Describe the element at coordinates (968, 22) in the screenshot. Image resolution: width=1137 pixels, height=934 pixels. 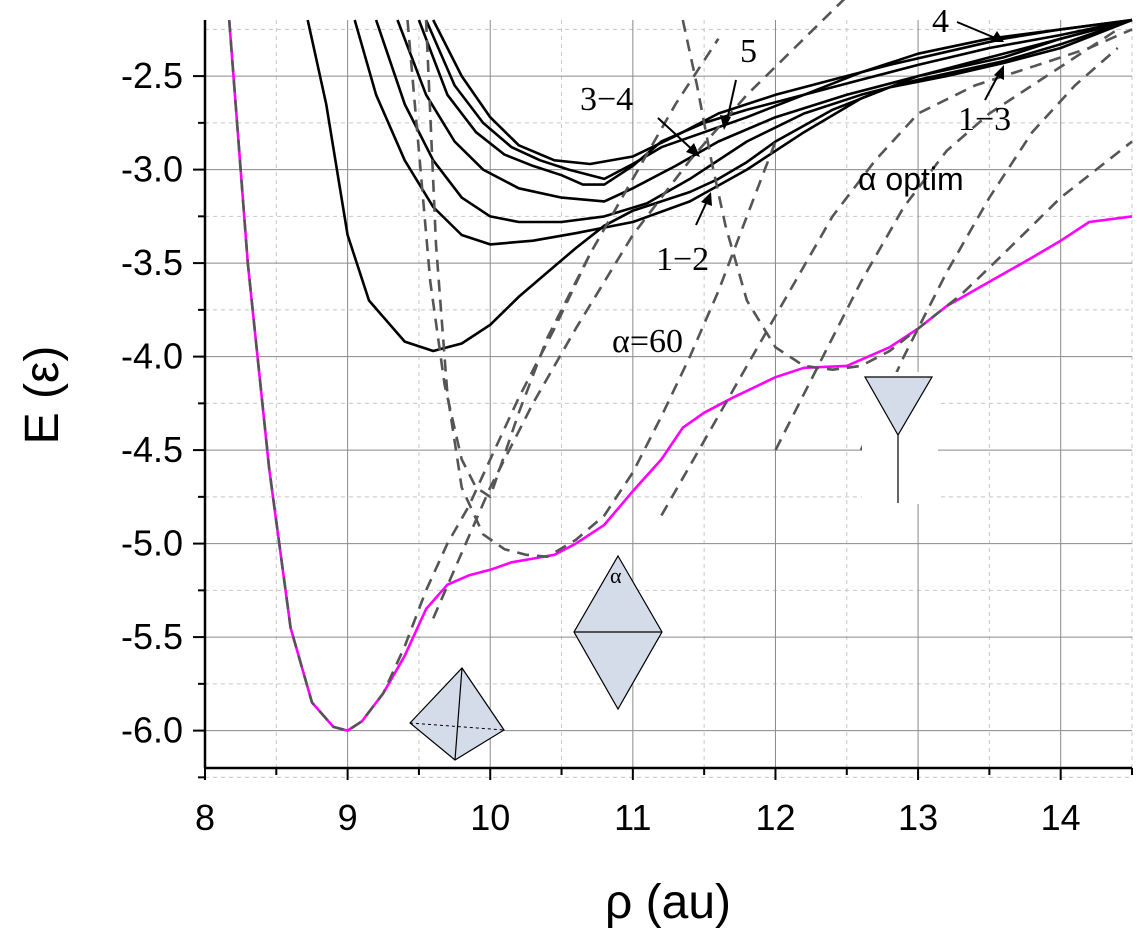
I see `annotation-4: 4` at that location.